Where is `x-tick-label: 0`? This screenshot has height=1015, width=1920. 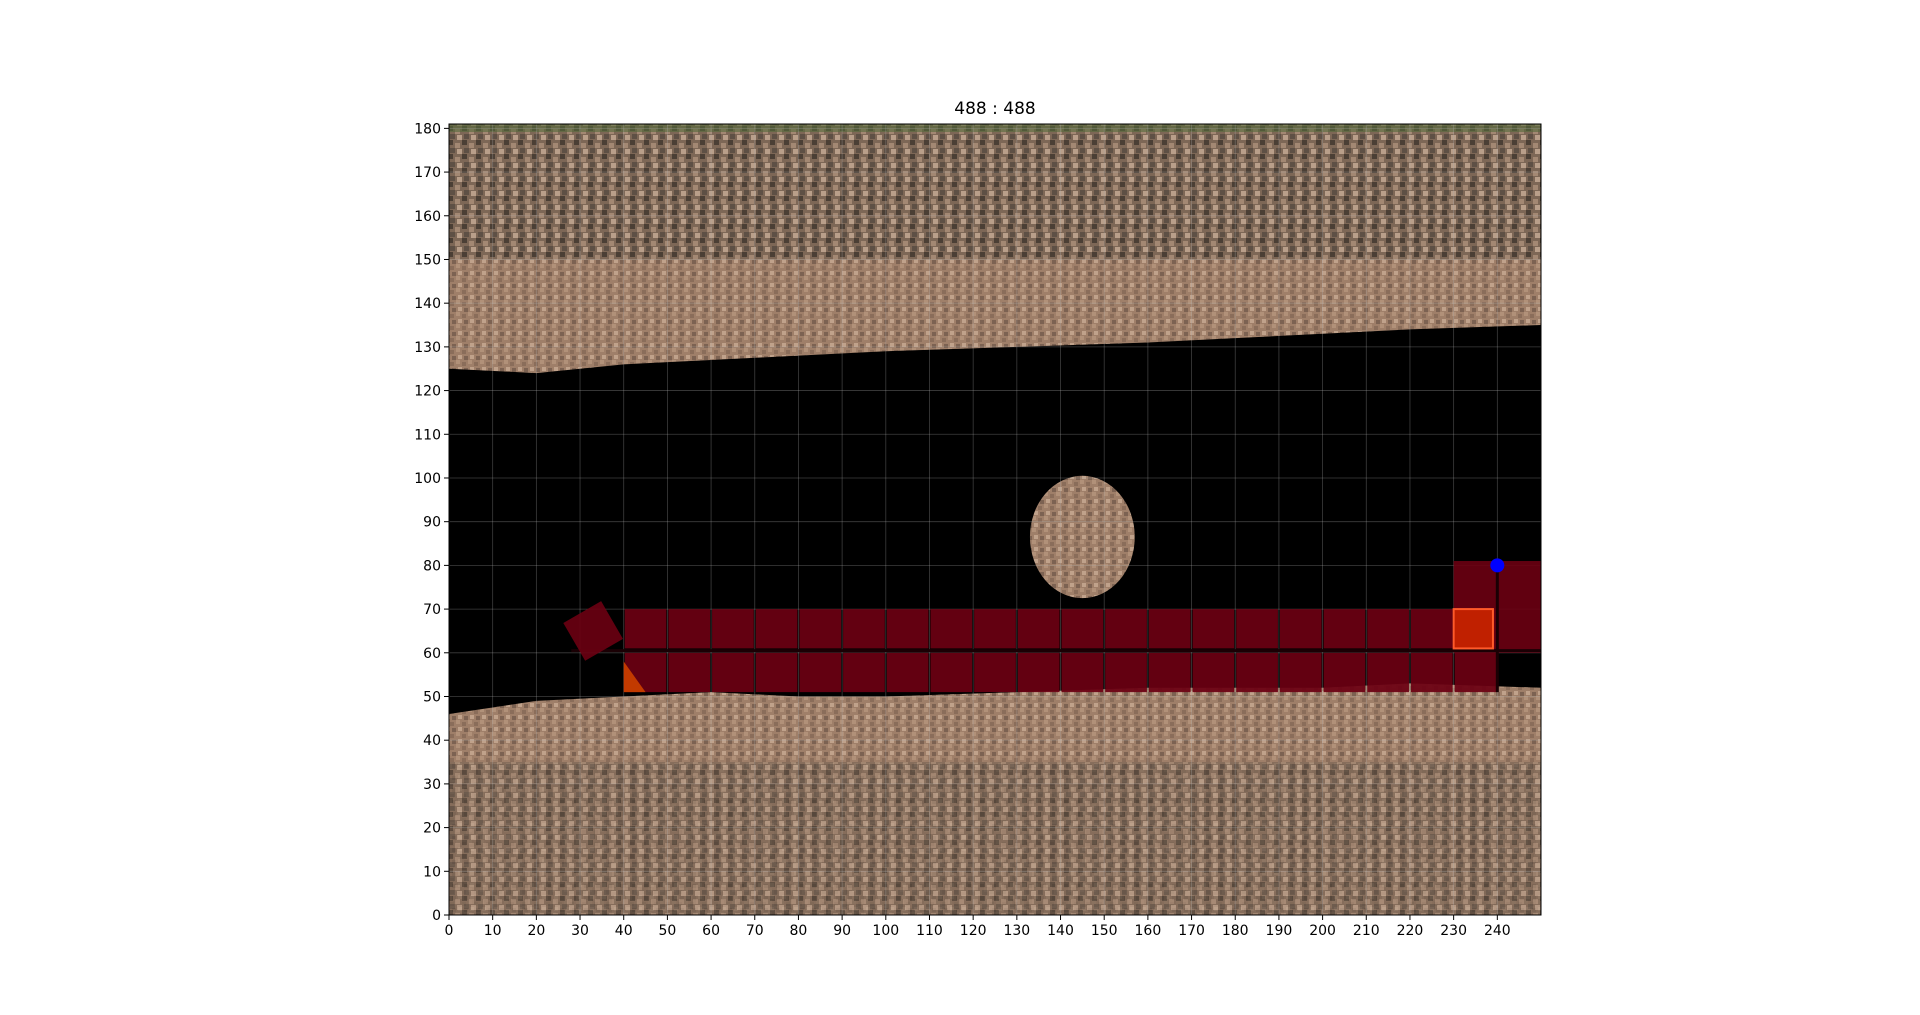
x-tick-label: 0 is located at coordinates (449, 931).